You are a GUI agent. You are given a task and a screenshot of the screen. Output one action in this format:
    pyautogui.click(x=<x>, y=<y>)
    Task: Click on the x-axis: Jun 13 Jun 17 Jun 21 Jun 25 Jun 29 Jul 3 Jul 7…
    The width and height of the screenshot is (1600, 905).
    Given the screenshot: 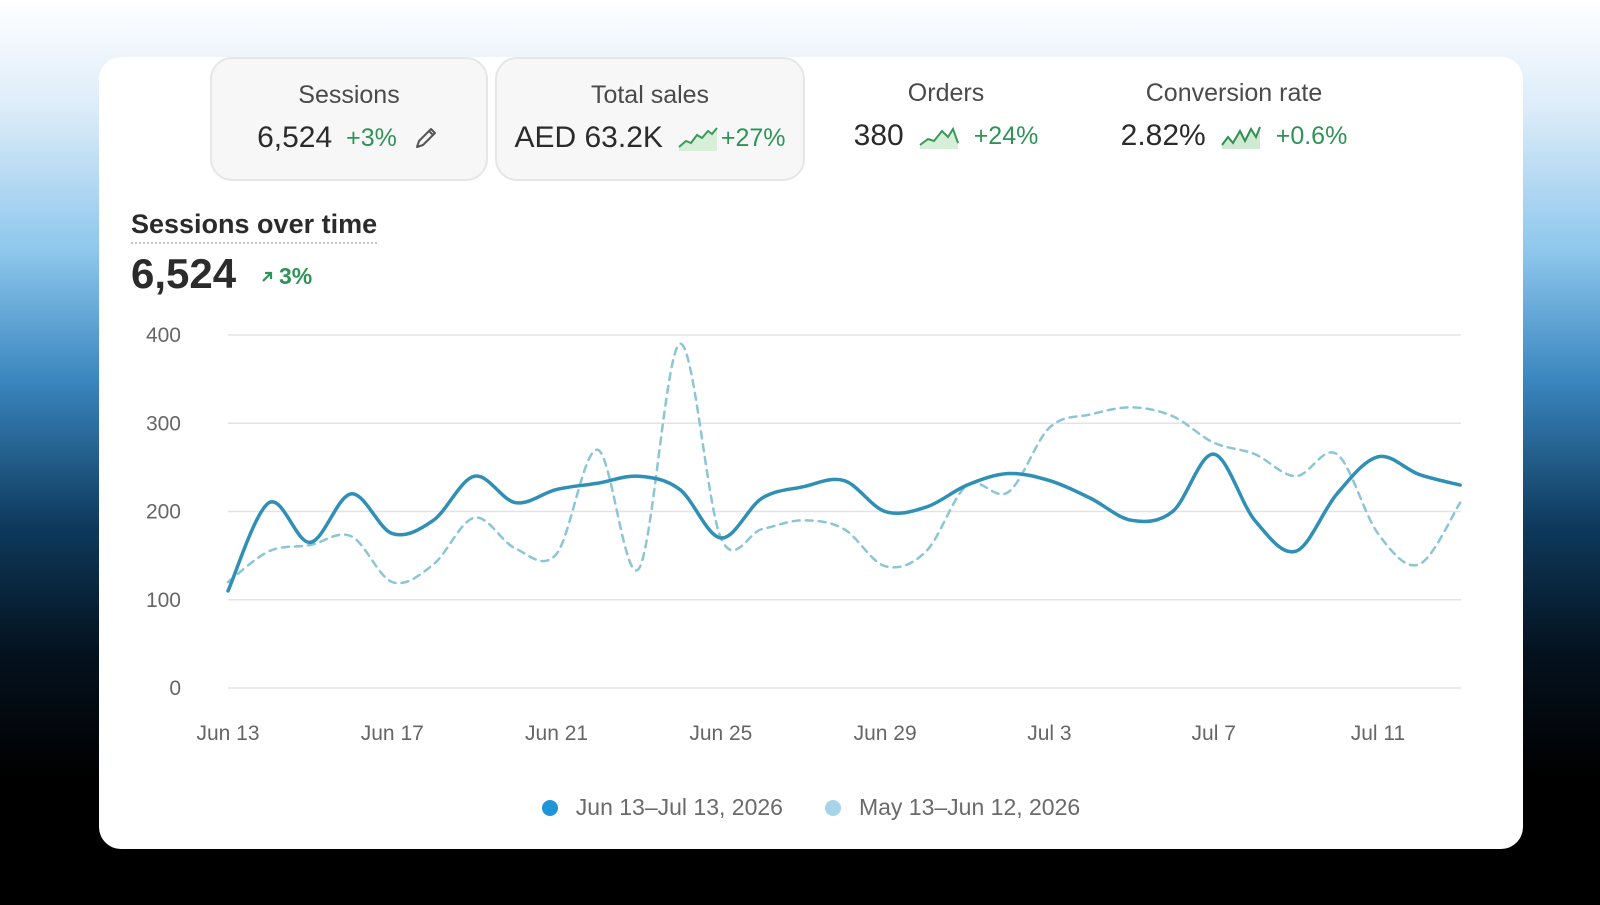 What is the action you would take?
    pyautogui.click(x=800, y=733)
    